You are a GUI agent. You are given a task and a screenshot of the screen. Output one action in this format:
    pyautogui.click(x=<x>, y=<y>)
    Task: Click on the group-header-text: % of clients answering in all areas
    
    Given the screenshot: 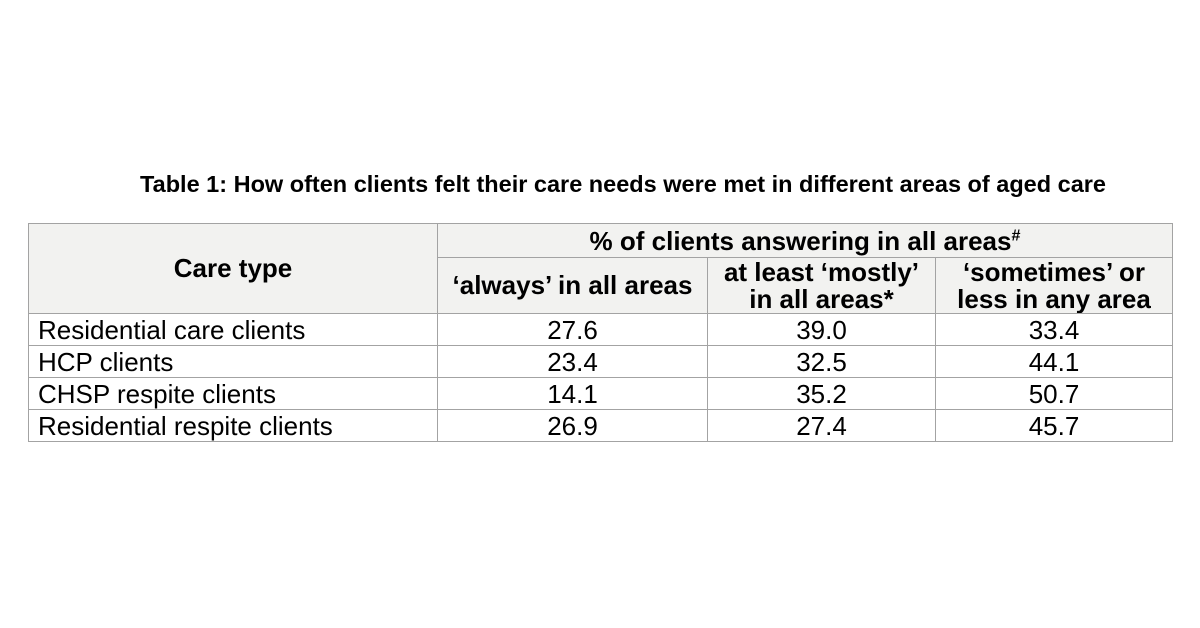 What is the action you would take?
    pyautogui.click(x=800, y=240)
    